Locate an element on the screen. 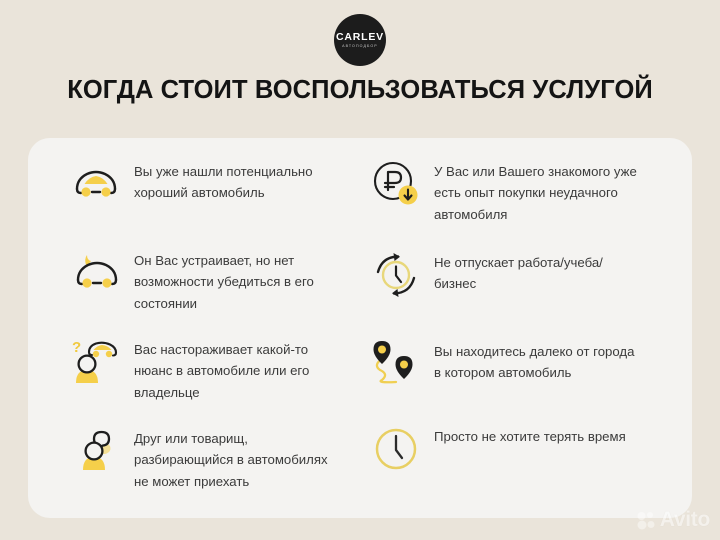 The width and height of the screenshot is (720, 540). map-route-pins-icon is located at coordinates (396, 364).